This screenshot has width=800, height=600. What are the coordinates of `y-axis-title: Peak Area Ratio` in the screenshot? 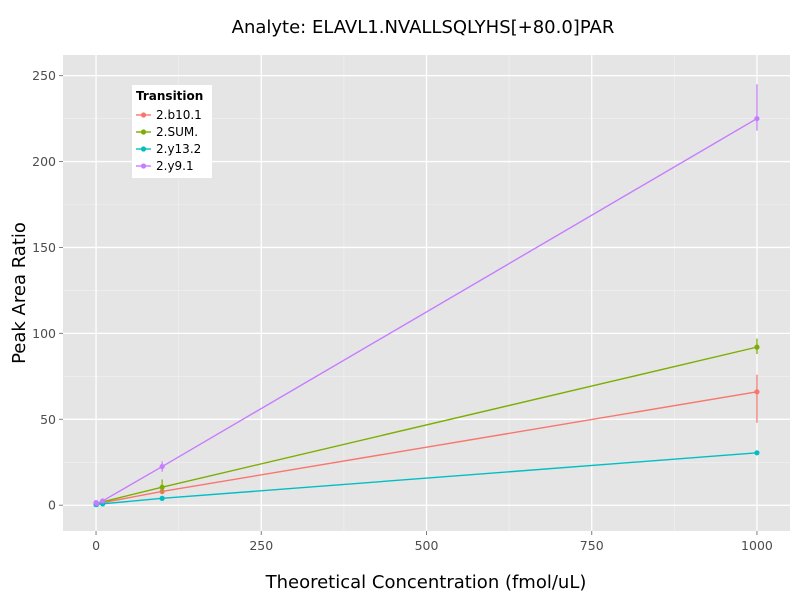 It's located at (19, 293).